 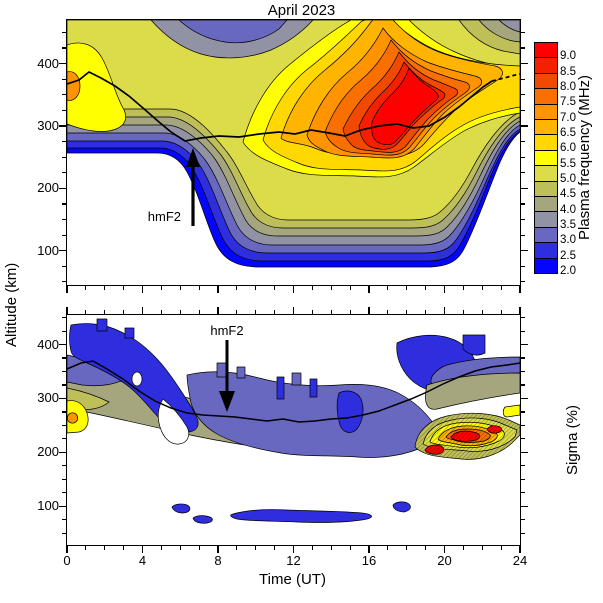 What do you see at coordinates (301, 10) in the screenshot?
I see `plot-title: April 2023` at bounding box center [301, 10].